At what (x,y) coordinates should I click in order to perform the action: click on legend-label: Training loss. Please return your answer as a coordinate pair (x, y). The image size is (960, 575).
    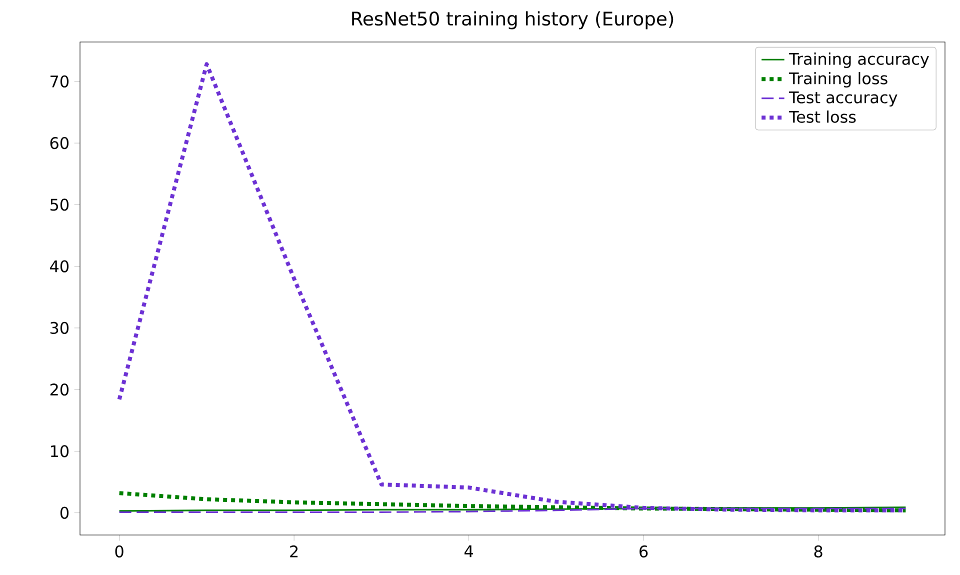
    Looking at the image, I should click on (838, 80).